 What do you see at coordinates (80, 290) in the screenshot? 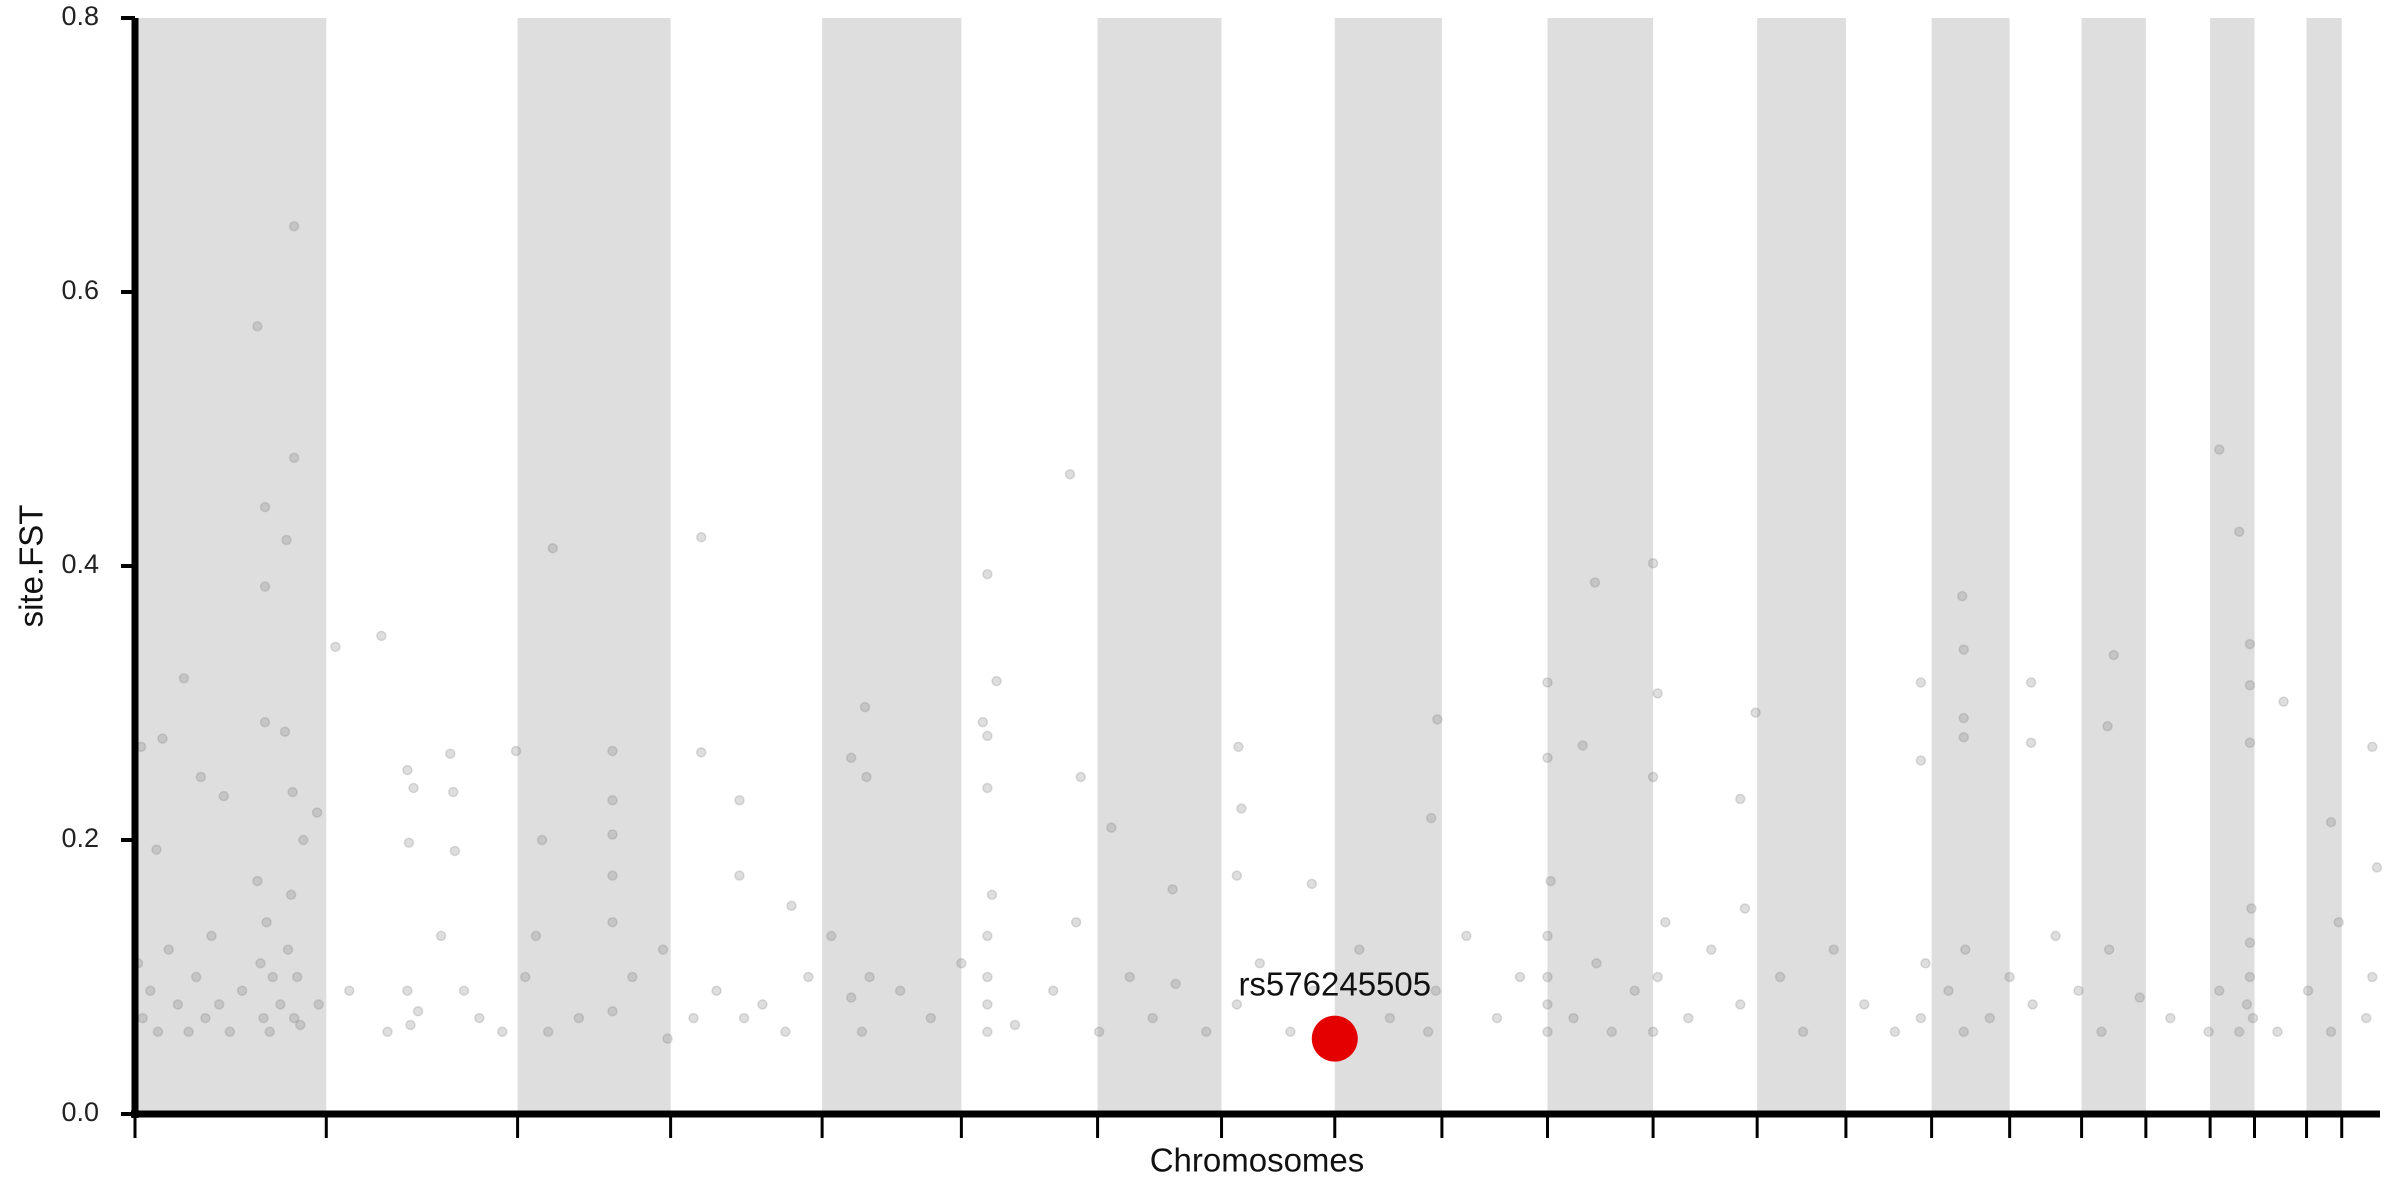
I see `y-tick-label: 0.6` at bounding box center [80, 290].